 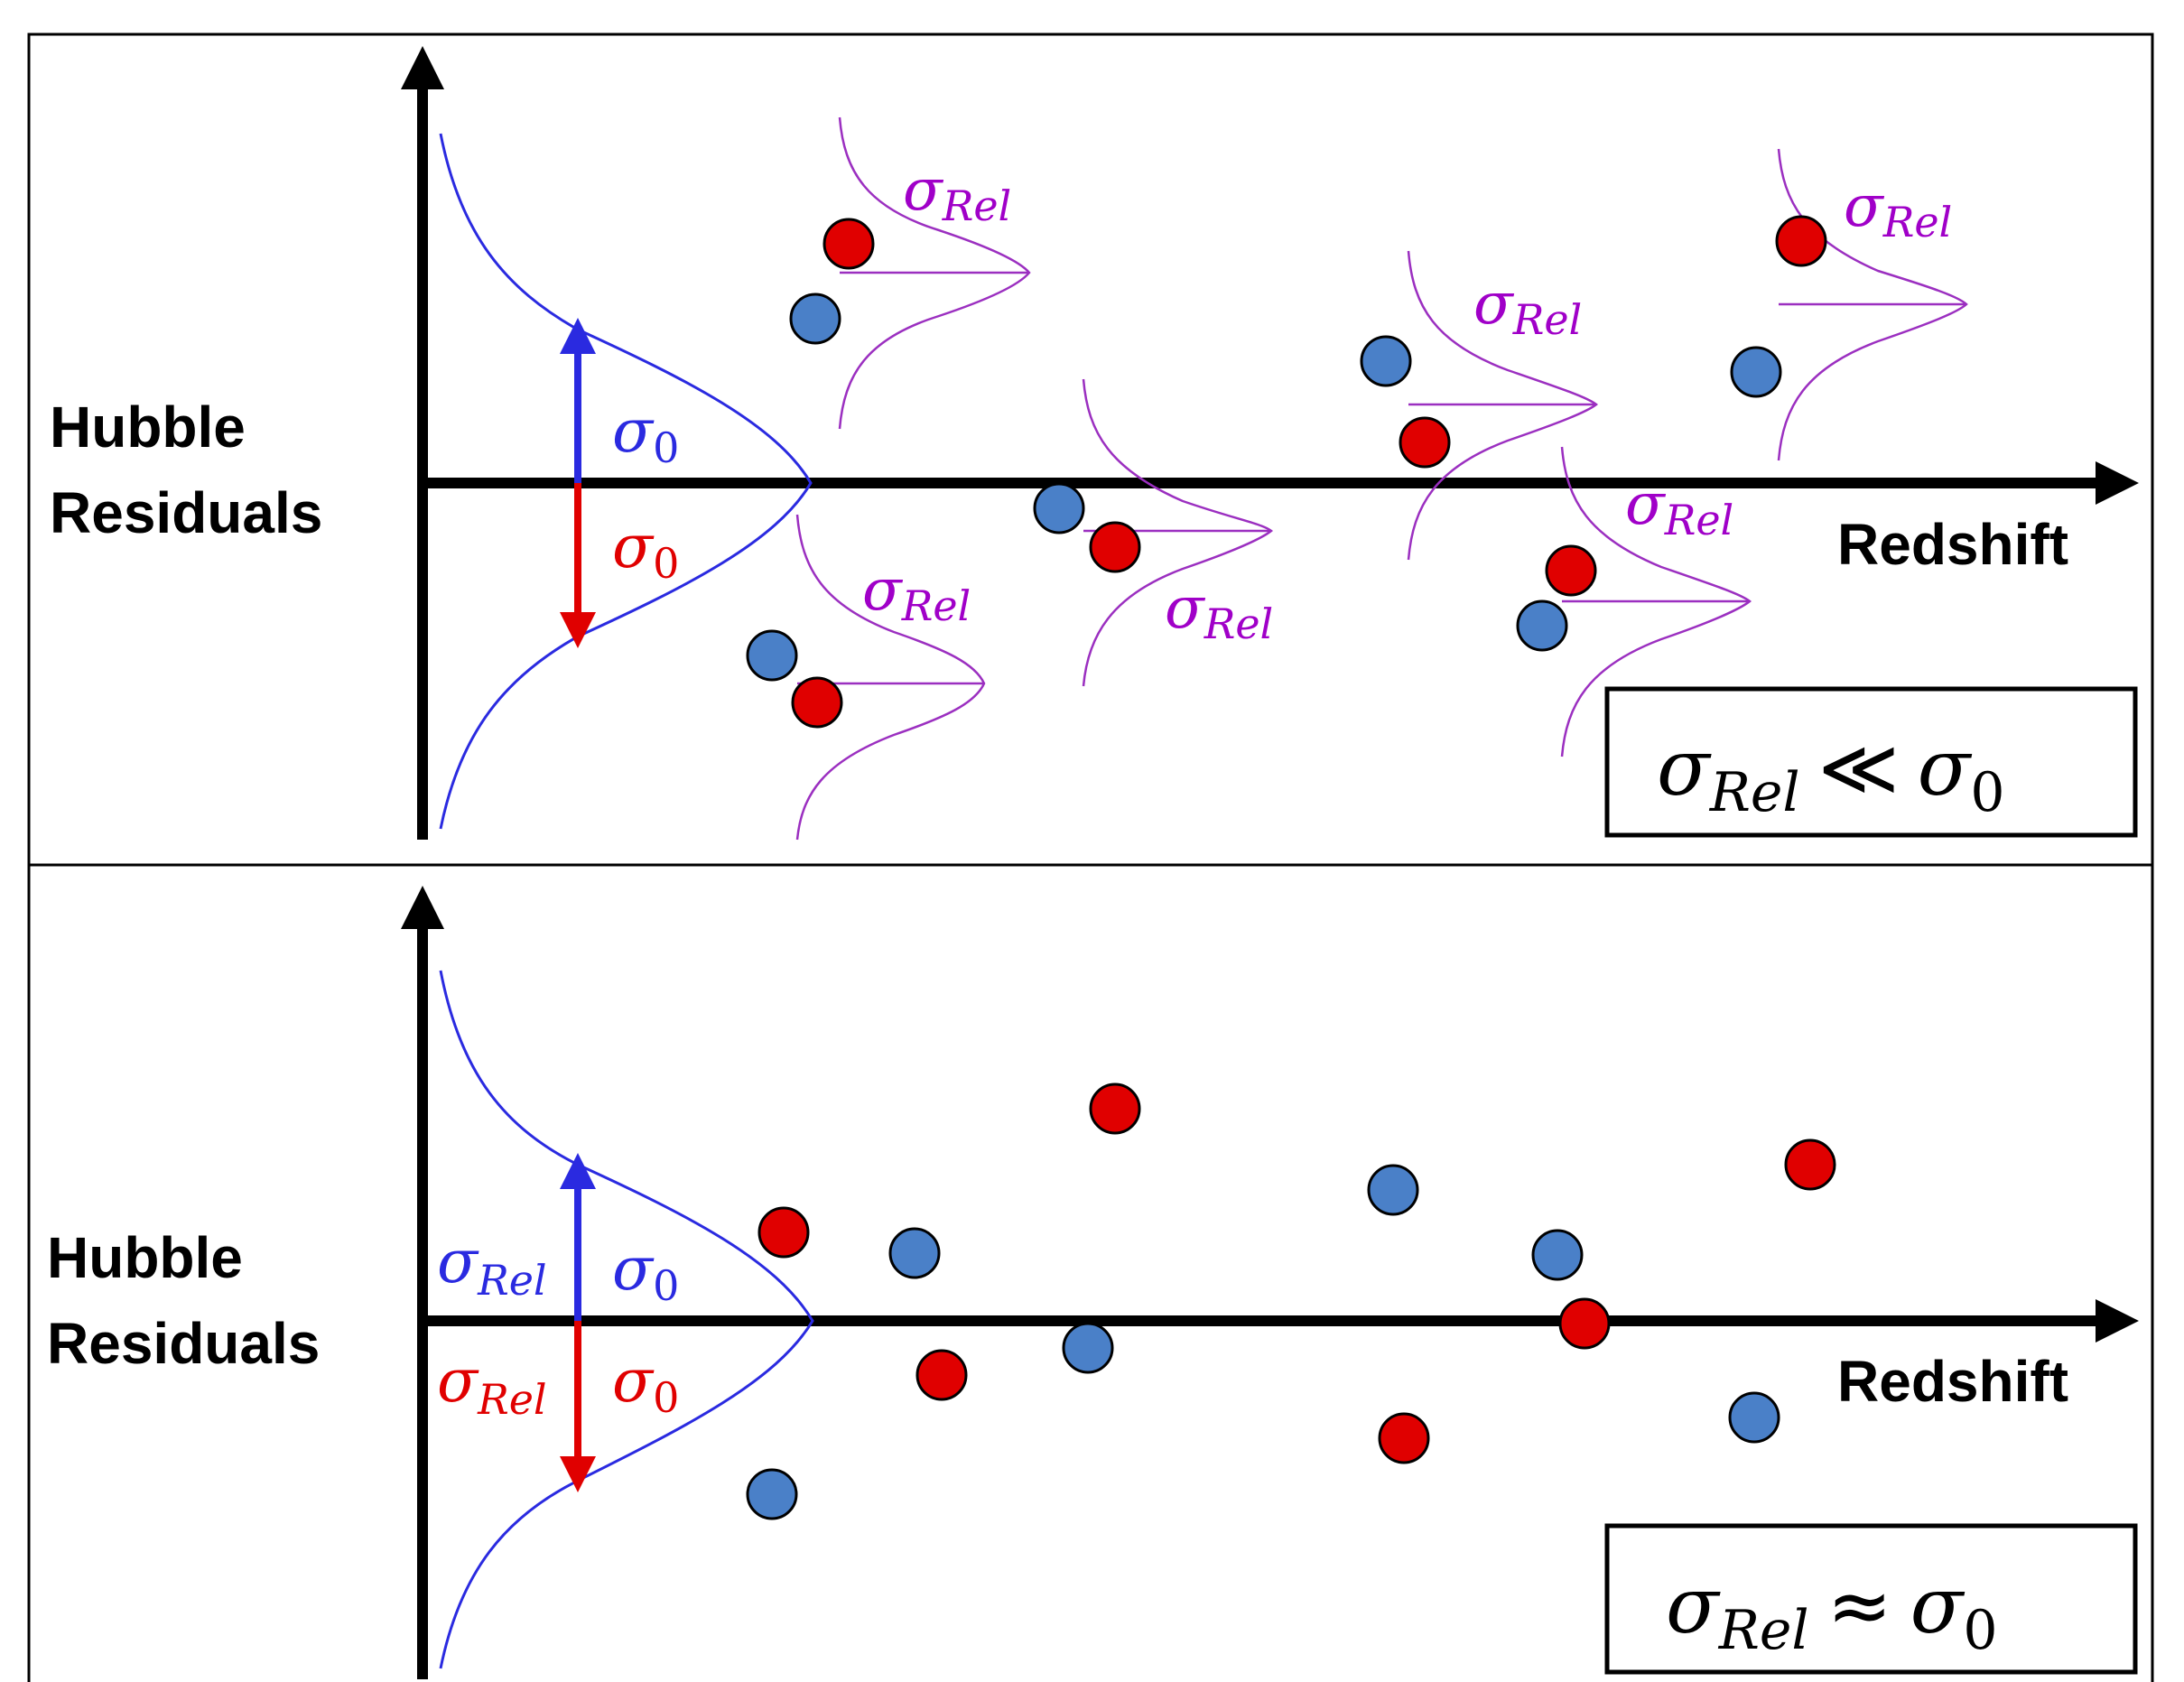 I want to click on rel-gaussian-group-1: σRel, so click(x=910, y=273).